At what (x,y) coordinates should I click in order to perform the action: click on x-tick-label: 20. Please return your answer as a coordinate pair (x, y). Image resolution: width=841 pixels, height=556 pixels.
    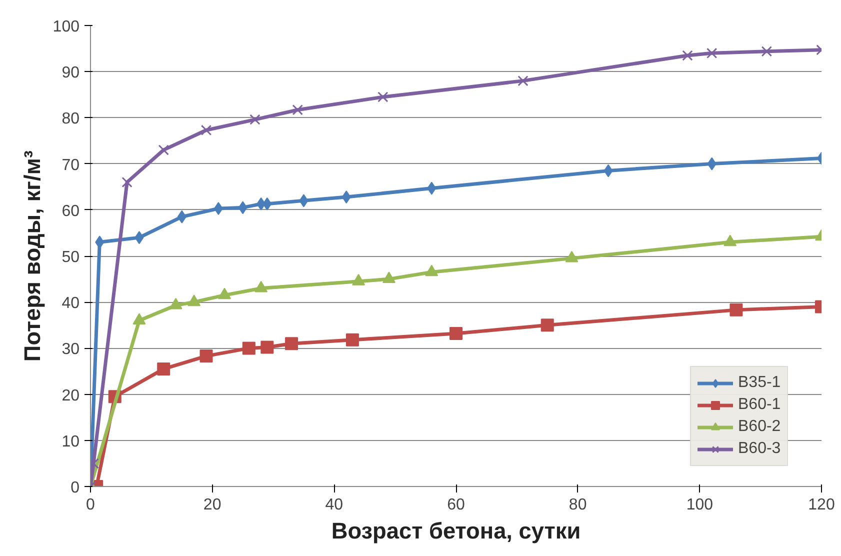
    Looking at the image, I should click on (212, 505).